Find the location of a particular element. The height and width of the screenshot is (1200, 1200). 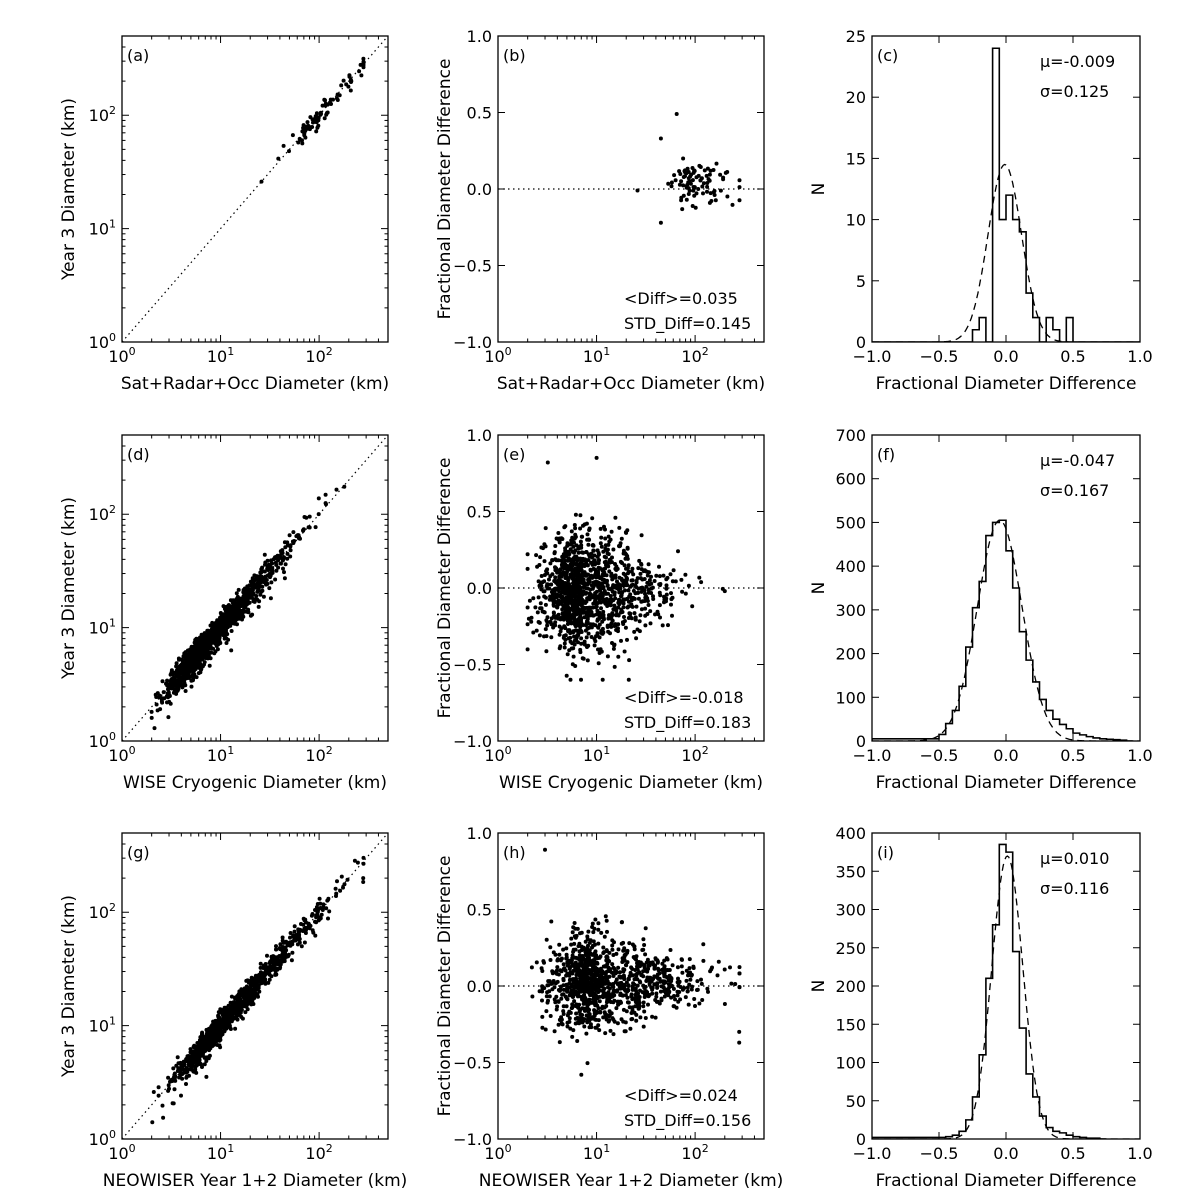

y-tick-label: 101 is located at coordinates (102, 1025).